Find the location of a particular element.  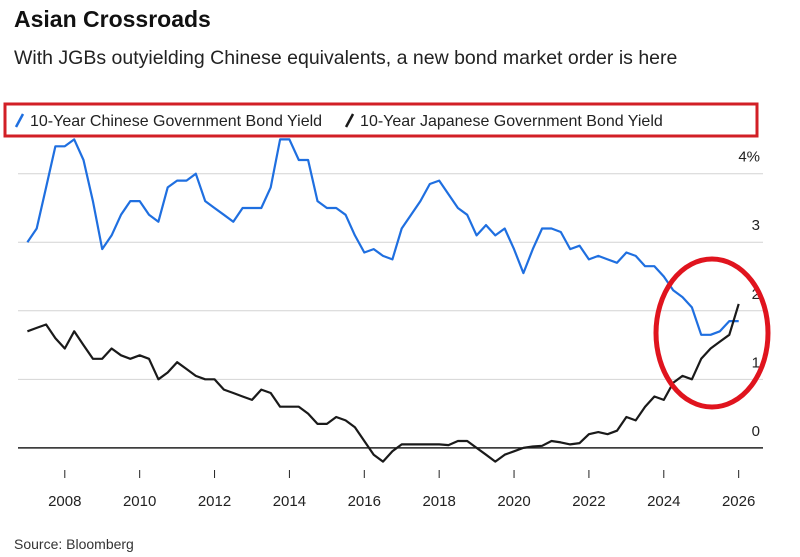

x-tick-label: 2022 is located at coordinates (588, 501).